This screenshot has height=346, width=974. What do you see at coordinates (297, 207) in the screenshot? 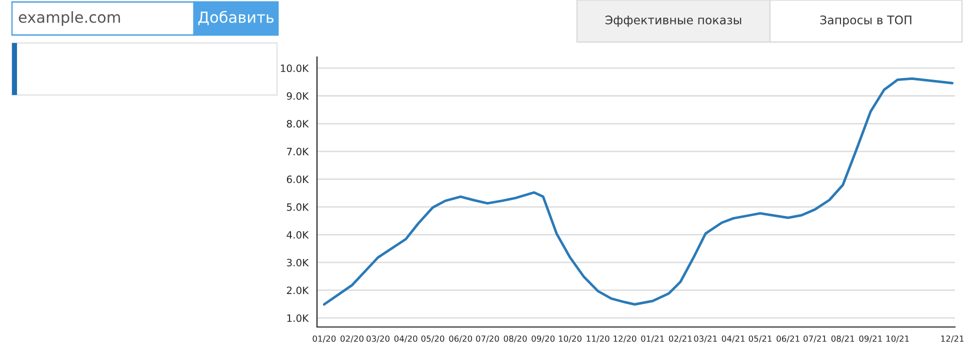
I see `y-tick-label: 5.0K` at bounding box center [297, 207].